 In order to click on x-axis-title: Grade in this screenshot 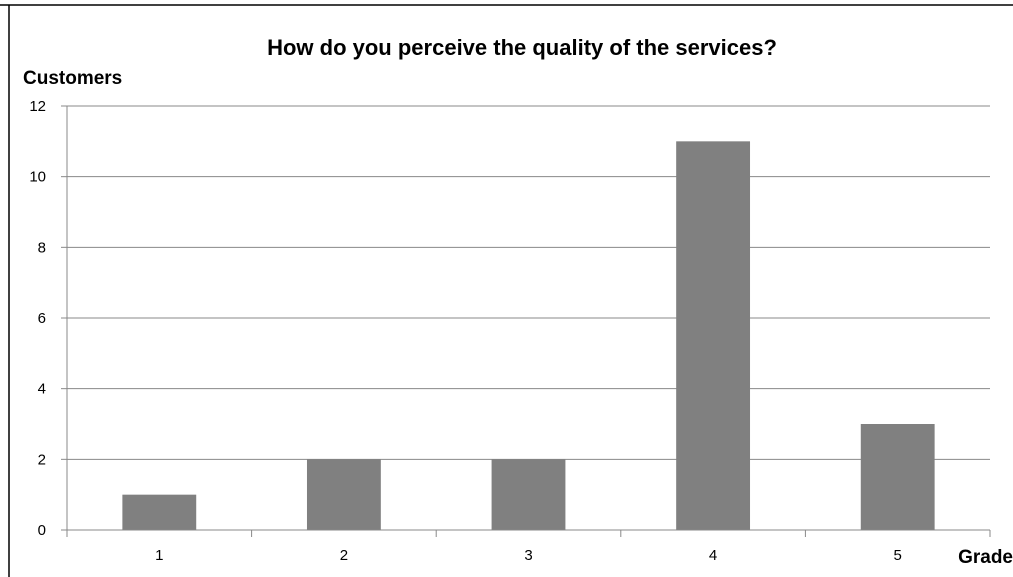, I will do `click(985, 557)`.